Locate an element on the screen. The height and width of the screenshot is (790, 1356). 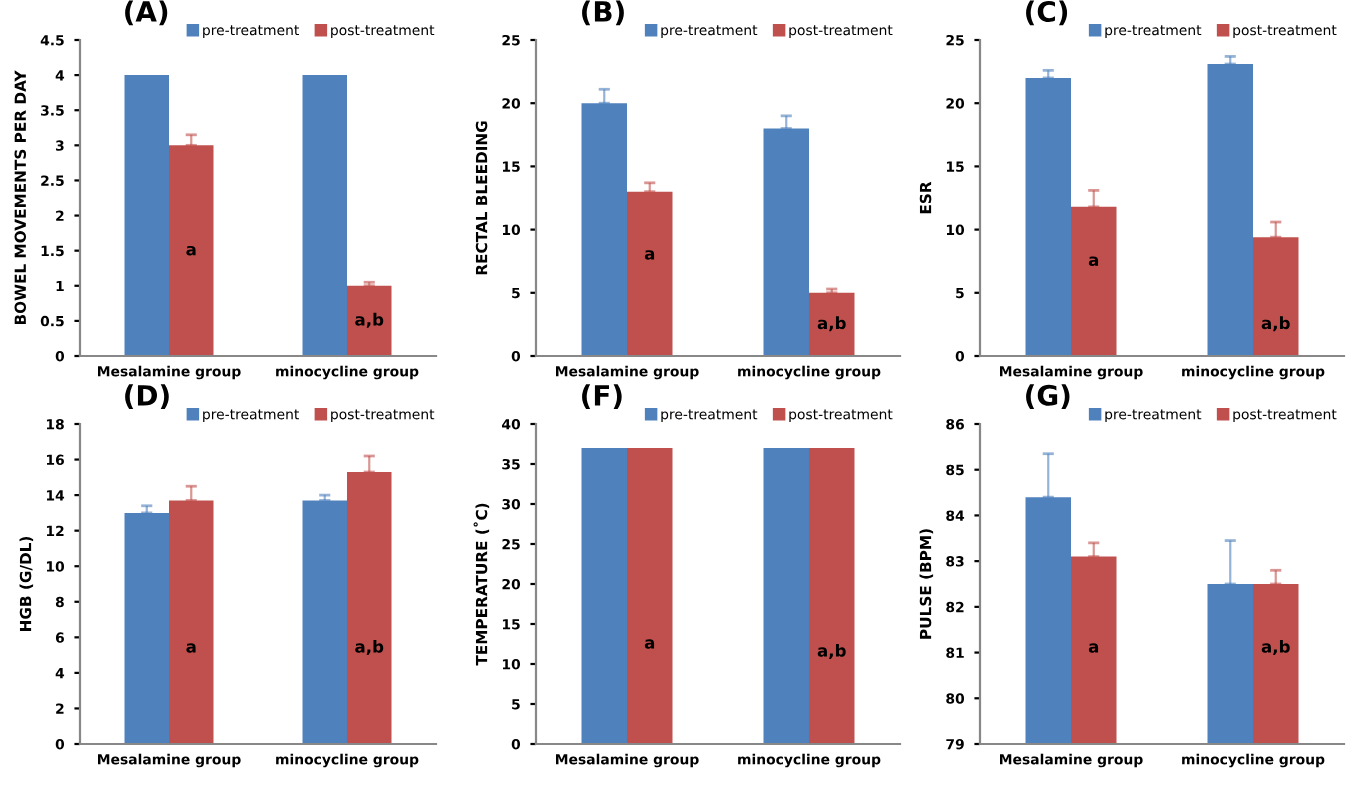
chart-title: (D) is located at coordinates (147, 397).